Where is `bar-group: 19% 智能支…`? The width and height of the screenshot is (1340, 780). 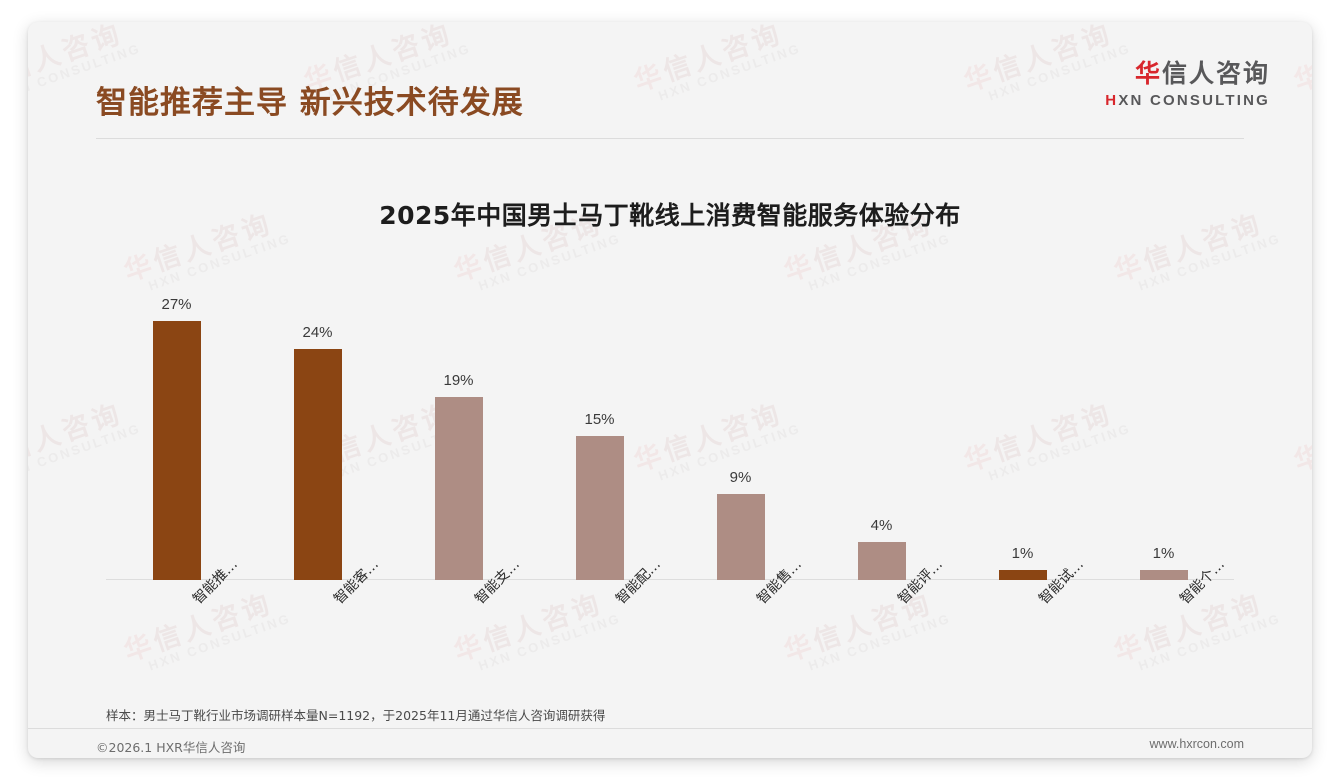 bar-group: 19% 智能支… is located at coordinates (458, 438).